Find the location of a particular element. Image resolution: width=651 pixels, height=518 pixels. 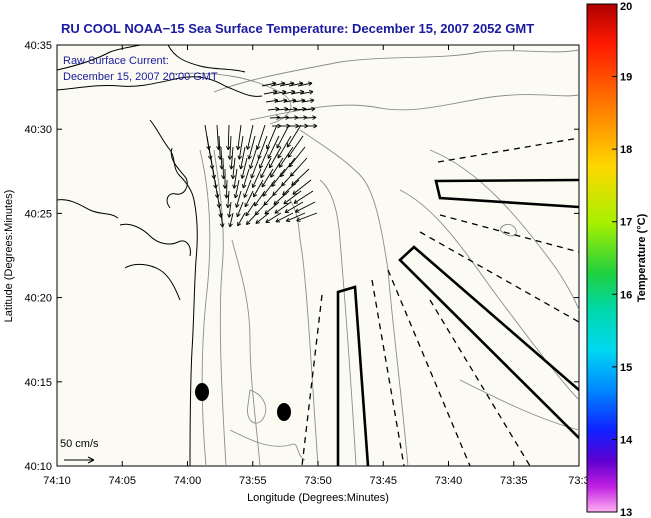

x-tick-label: 73:35 is located at coordinates (514, 481).